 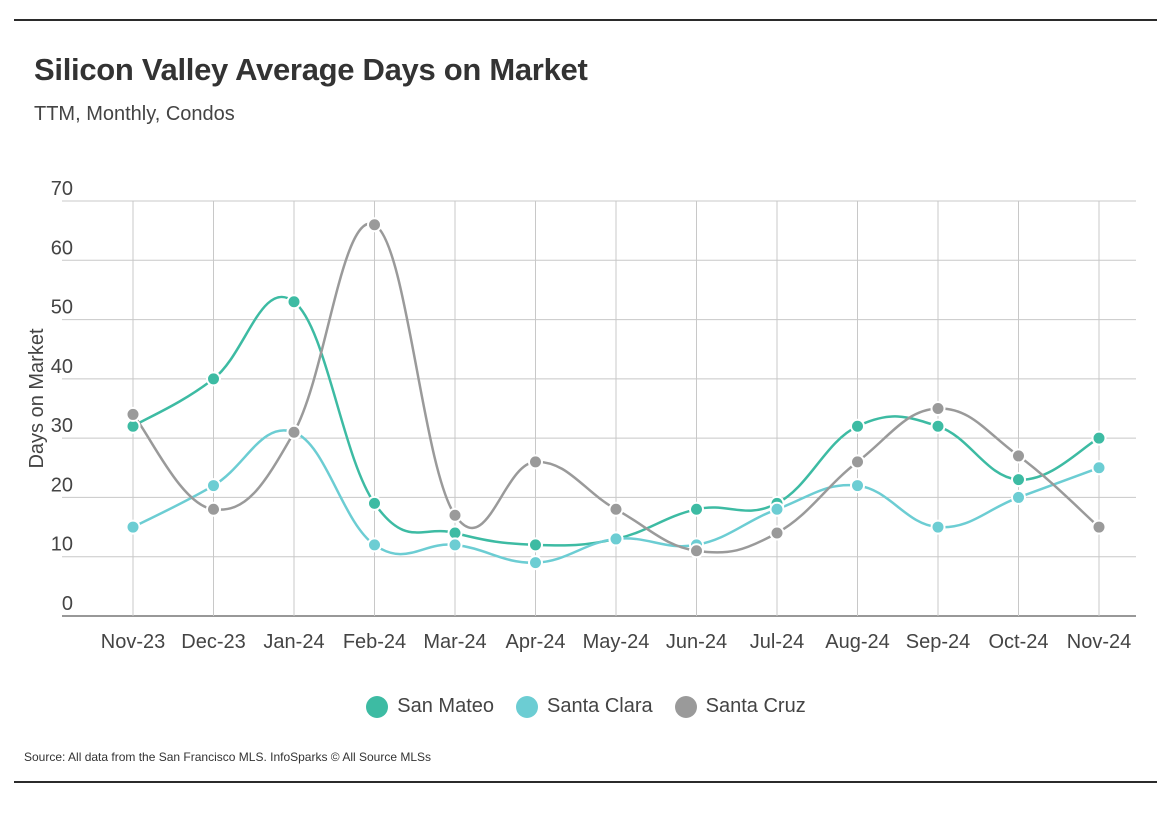 I want to click on chart-title: Silicon Valley Average Days on Market, so click(x=311, y=69).